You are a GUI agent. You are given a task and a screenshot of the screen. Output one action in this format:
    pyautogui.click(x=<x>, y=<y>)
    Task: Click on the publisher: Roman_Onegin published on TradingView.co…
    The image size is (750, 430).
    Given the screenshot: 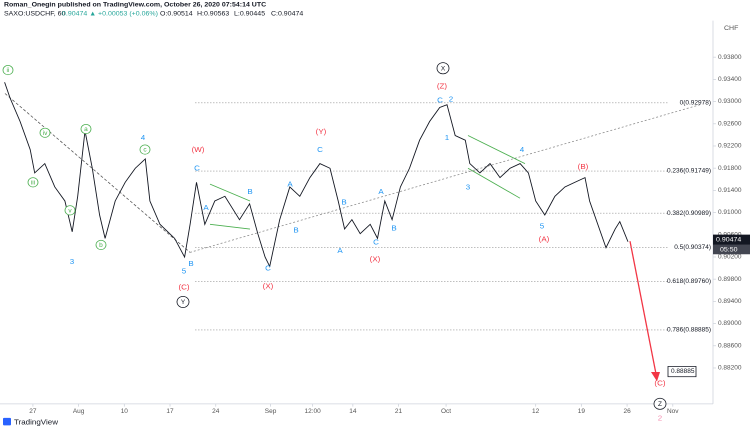 What is the action you would take?
    pyautogui.click(x=135, y=5)
    